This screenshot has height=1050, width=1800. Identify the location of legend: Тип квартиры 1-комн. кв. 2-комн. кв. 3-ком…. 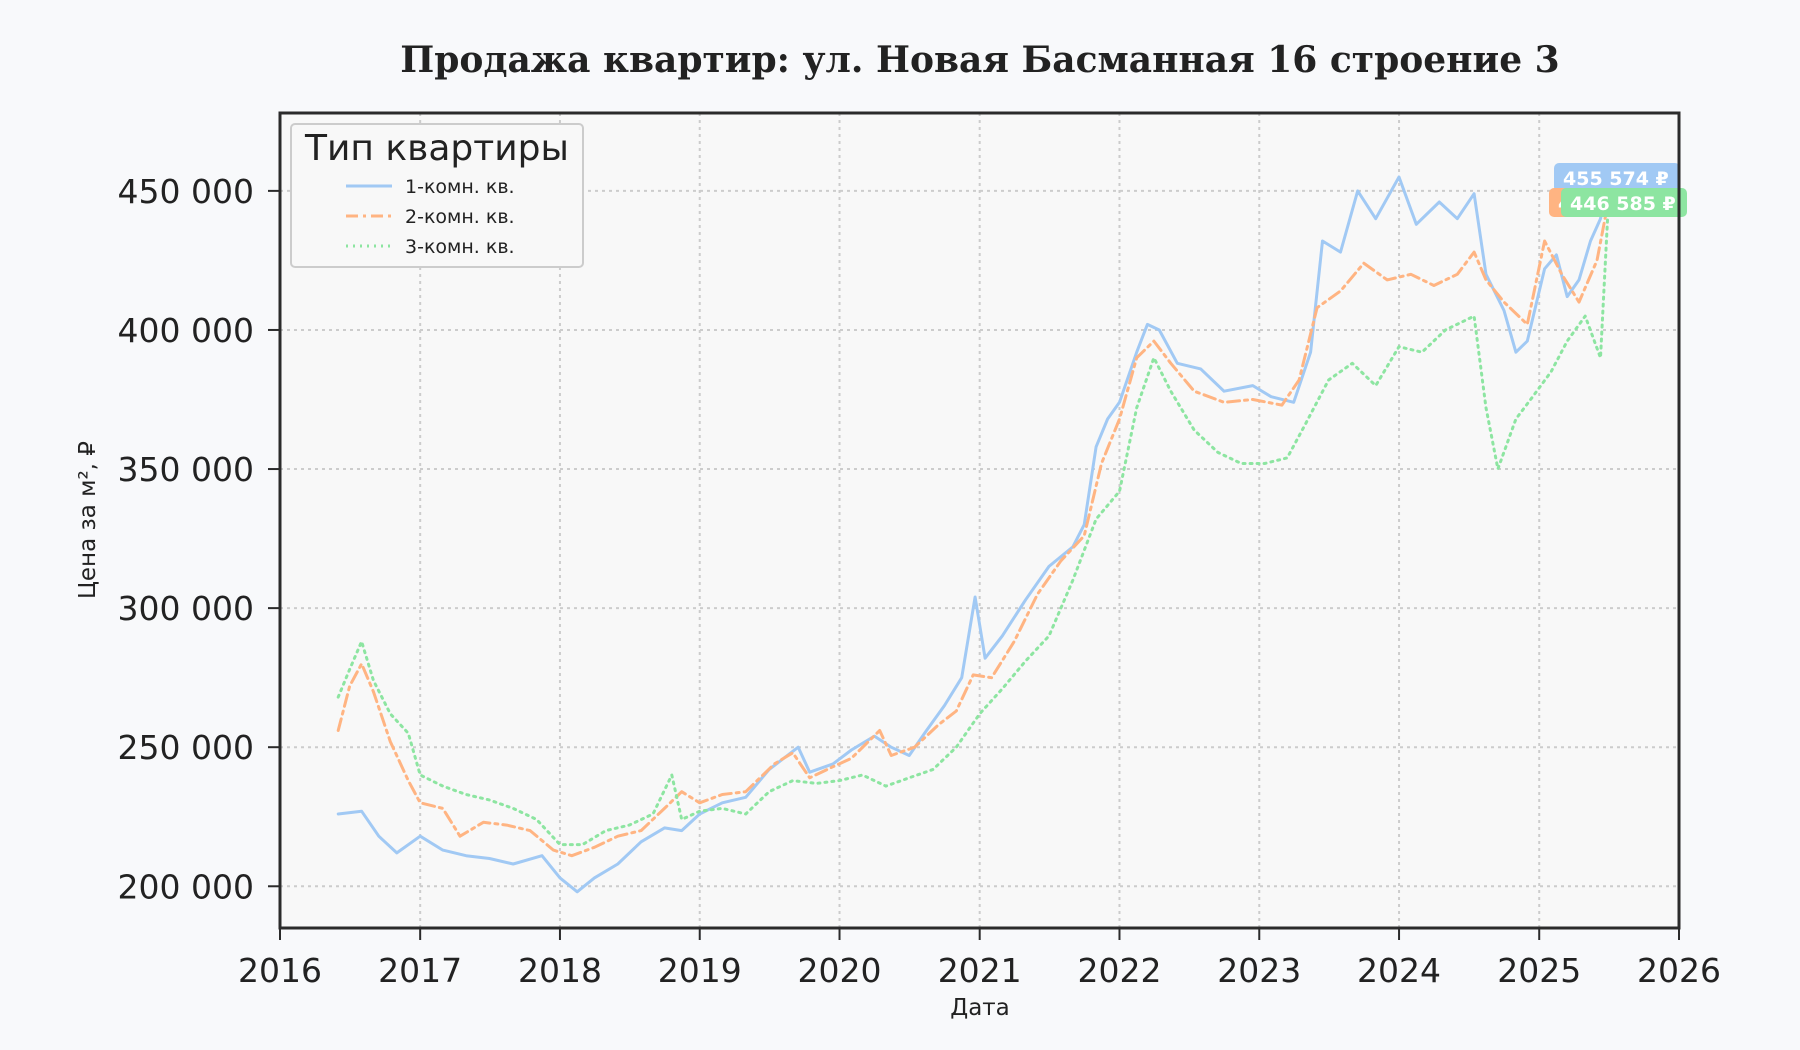
(437, 195).